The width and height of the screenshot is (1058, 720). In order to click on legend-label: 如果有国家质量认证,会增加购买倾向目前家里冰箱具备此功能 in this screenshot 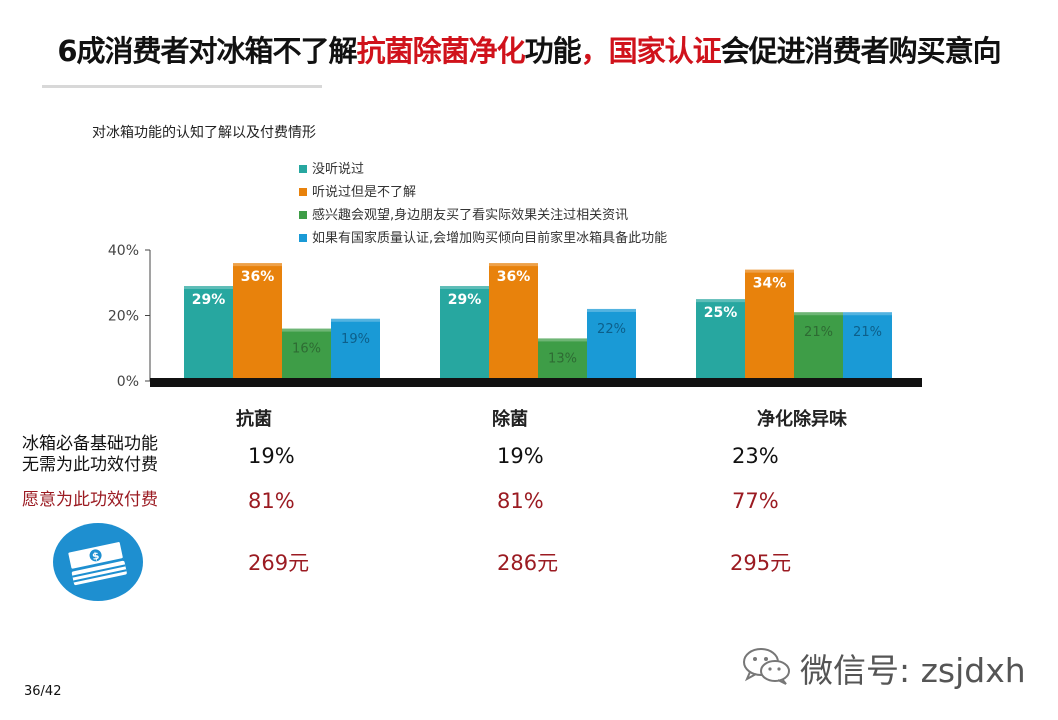, I will do `click(489, 238)`.